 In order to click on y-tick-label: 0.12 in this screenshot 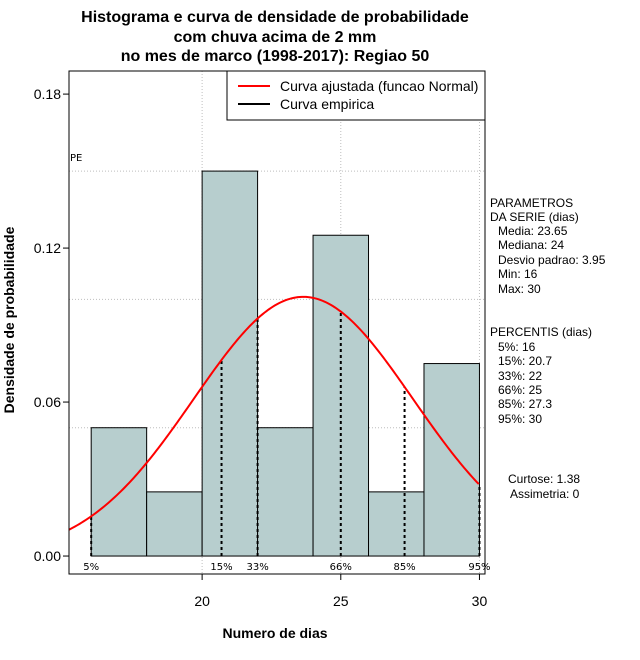, I will do `click(47, 248)`.